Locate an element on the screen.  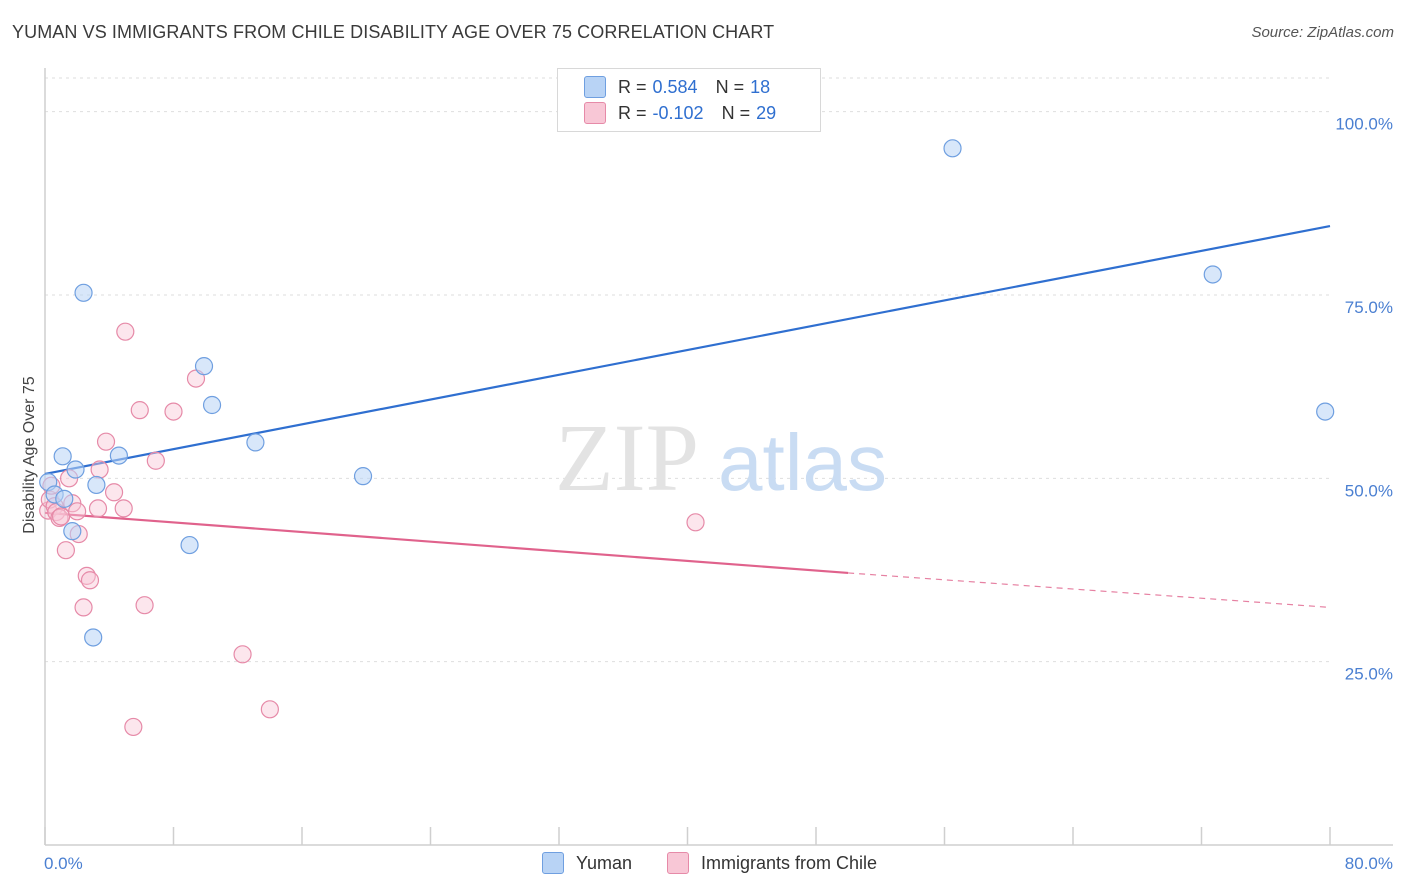
watermark: ZIP atlas is located at coordinates (721, 457).